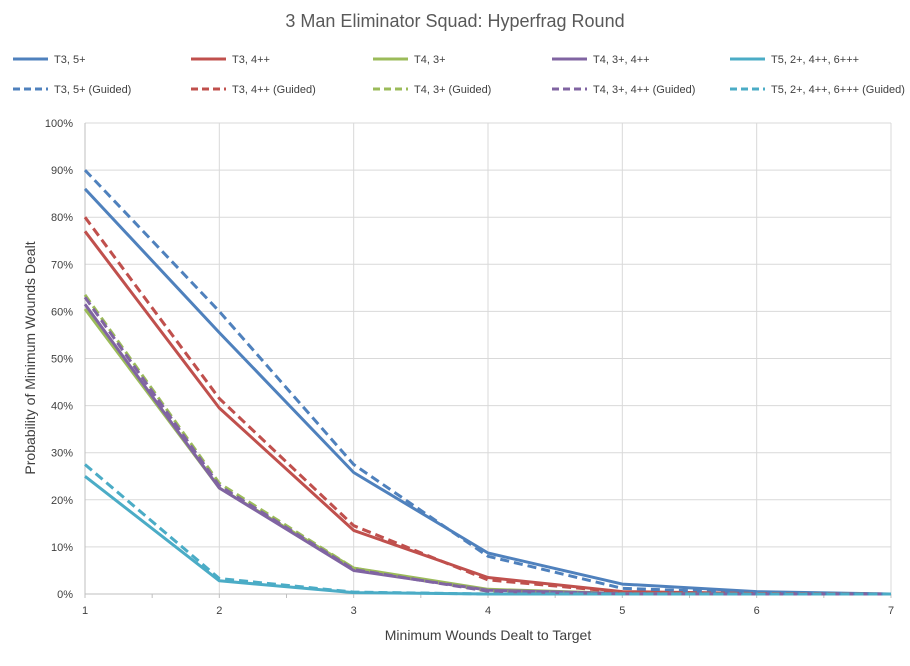  Describe the element at coordinates (251, 60) in the screenshot. I see `legend-label: T3, 4++` at that location.